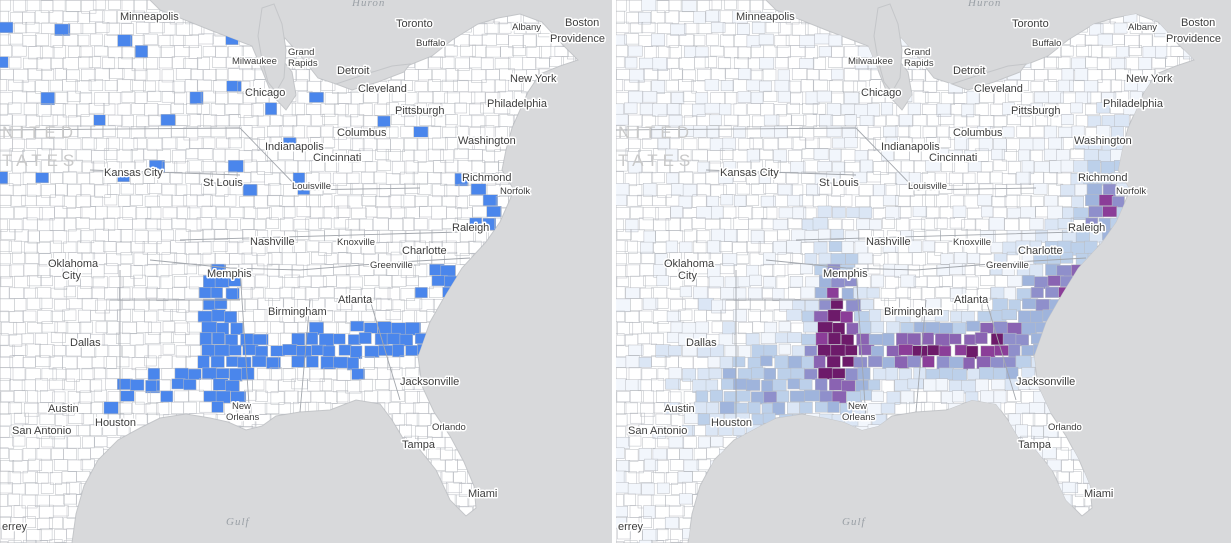  What do you see at coordinates (1040, 251) in the screenshot?
I see `city-label-charlotte: Charlotte` at bounding box center [1040, 251].